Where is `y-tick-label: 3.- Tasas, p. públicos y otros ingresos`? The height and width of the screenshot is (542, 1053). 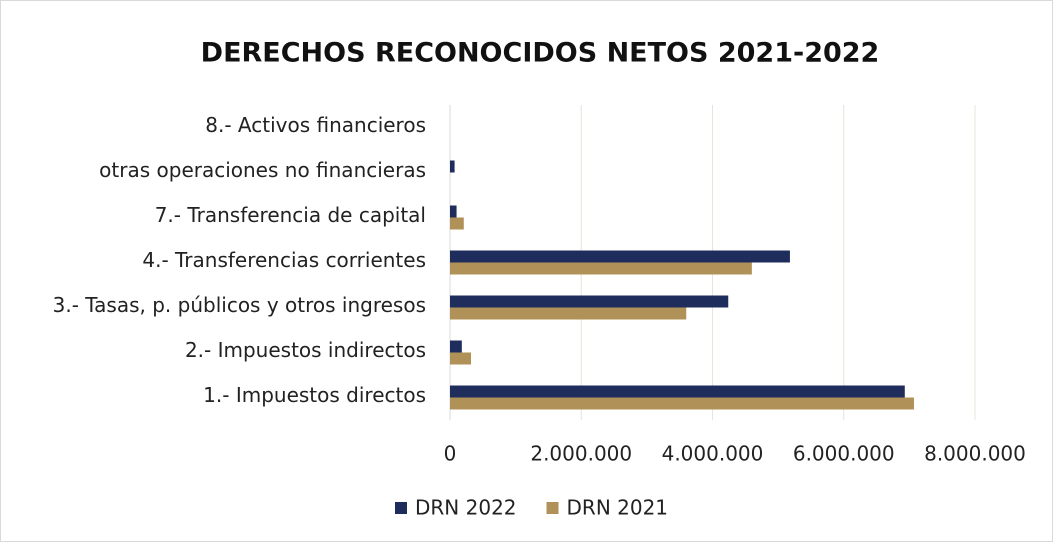 y-tick-label: 3.- Tasas, p. públicos y otros ingresos is located at coordinates (239, 305).